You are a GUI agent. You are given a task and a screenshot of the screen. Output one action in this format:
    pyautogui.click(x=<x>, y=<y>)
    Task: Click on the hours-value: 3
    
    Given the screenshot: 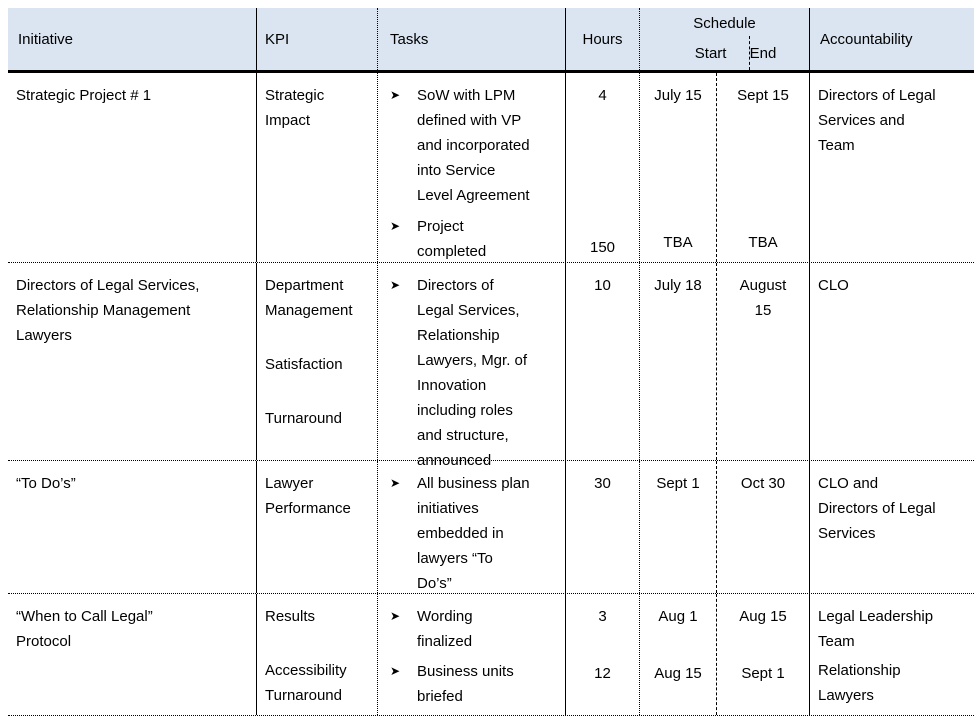 What is the action you would take?
    pyautogui.click(x=602, y=616)
    